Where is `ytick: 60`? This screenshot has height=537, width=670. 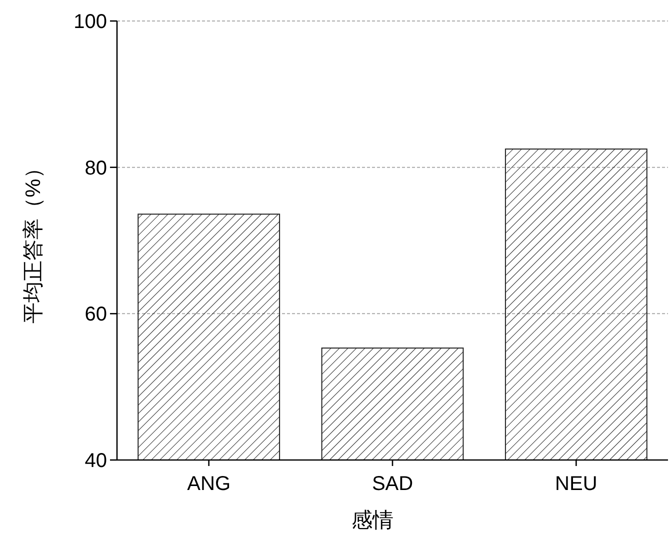 ytick: 60 is located at coordinates (95, 315).